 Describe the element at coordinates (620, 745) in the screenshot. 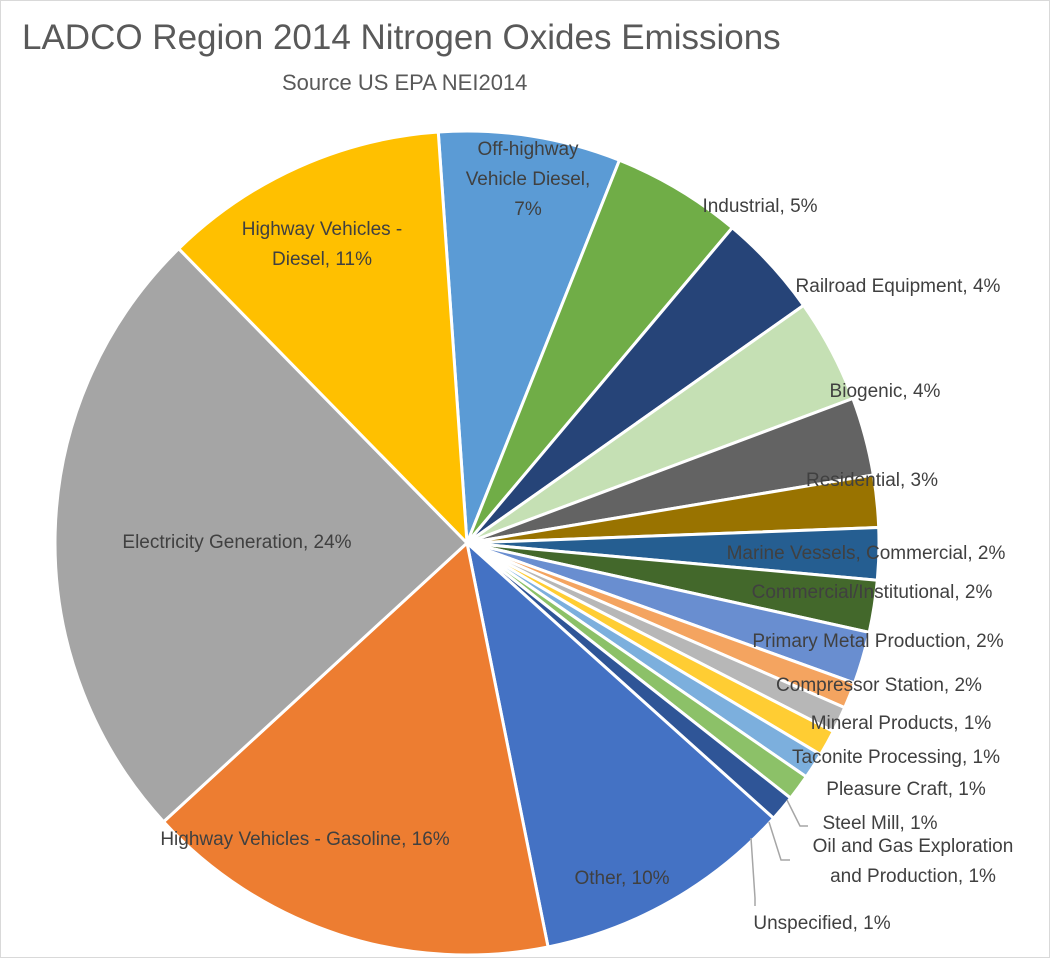

I see `pie-slice-other` at that location.